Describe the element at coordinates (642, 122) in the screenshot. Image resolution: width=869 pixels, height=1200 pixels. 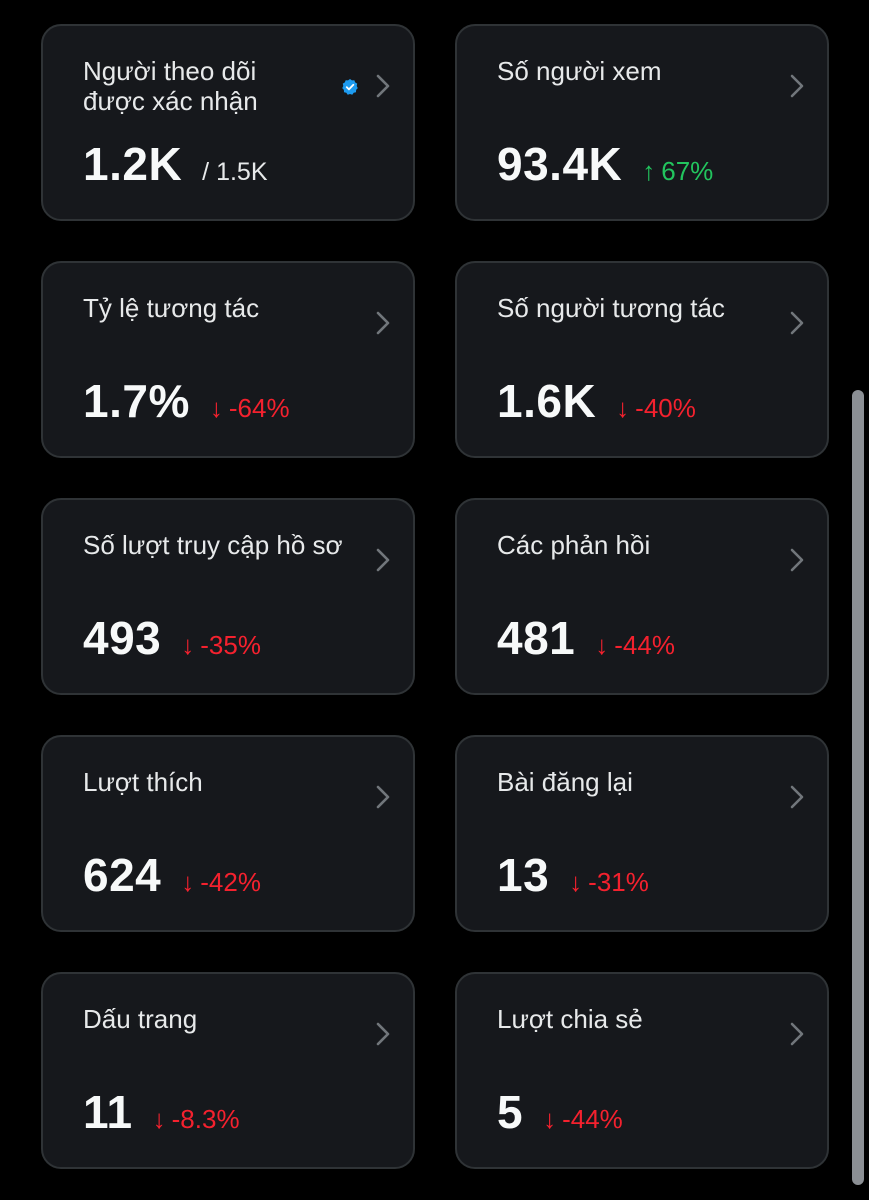
I see `metric-card-impressions: Số người xem 93.4K ↑ 67%` at that location.